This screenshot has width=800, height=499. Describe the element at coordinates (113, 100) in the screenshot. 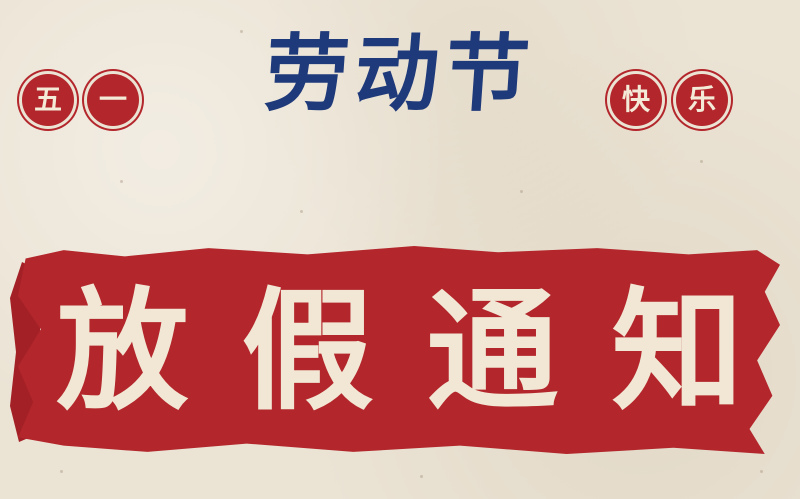

I see `badge-yi: 一` at that location.